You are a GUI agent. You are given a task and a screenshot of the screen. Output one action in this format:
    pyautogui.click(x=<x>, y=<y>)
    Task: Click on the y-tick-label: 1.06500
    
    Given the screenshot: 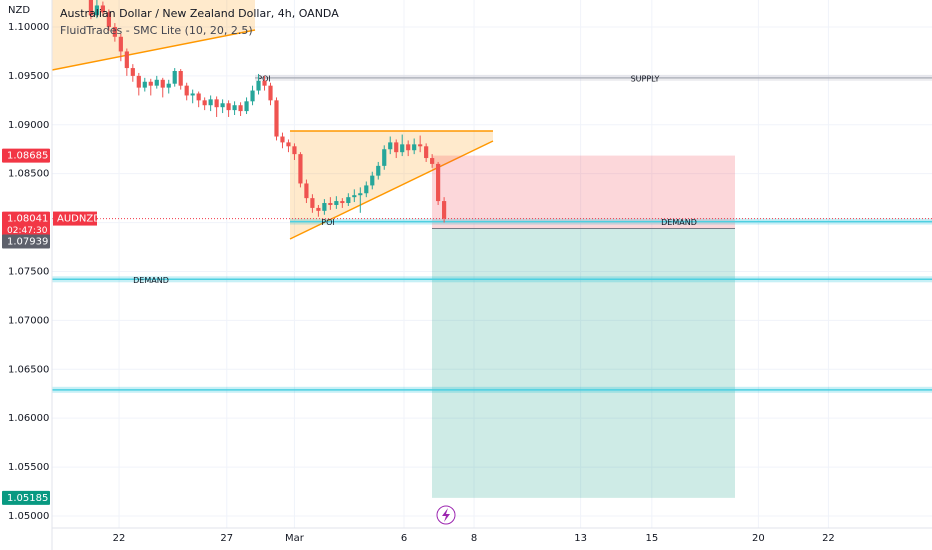 What is the action you would take?
    pyautogui.click(x=28, y=369)
    